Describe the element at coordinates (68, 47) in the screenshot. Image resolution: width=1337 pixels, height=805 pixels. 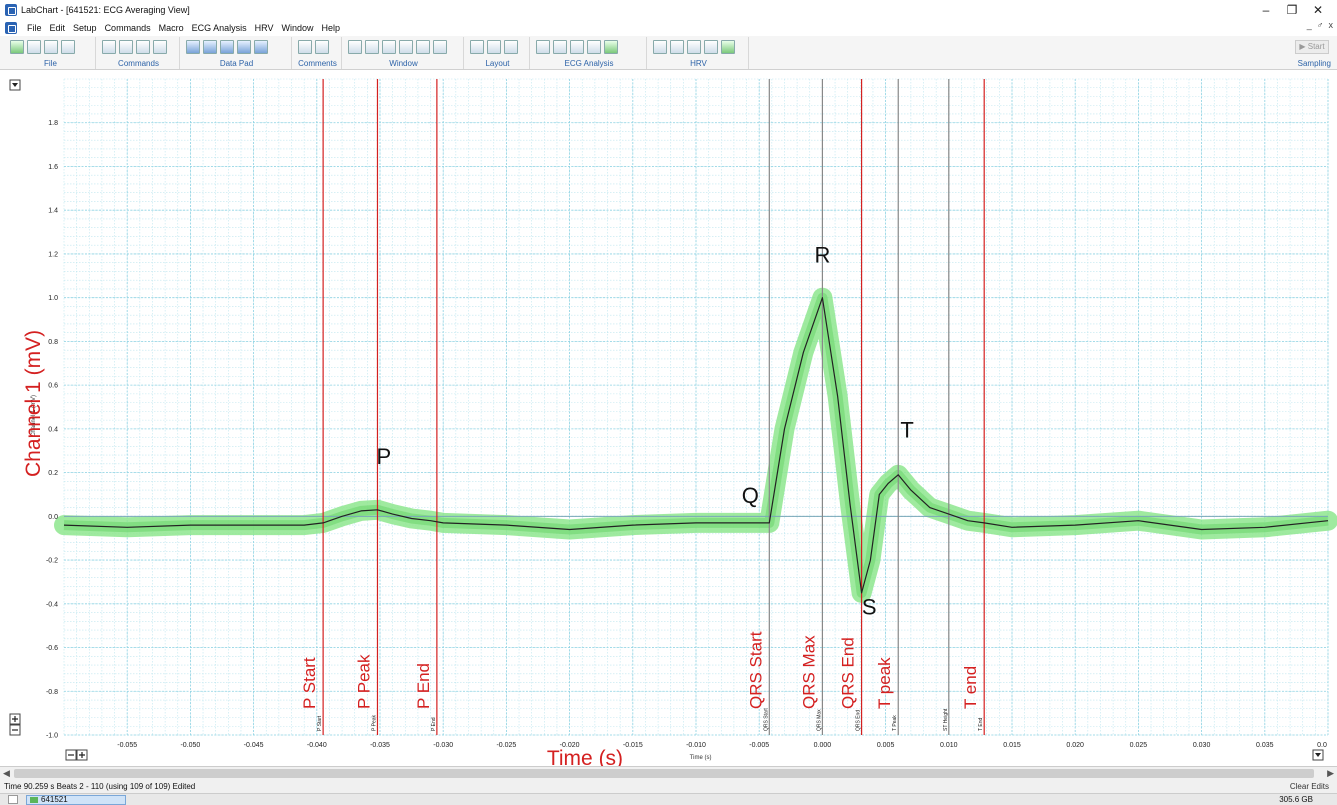
I see `print-icon` at that location.